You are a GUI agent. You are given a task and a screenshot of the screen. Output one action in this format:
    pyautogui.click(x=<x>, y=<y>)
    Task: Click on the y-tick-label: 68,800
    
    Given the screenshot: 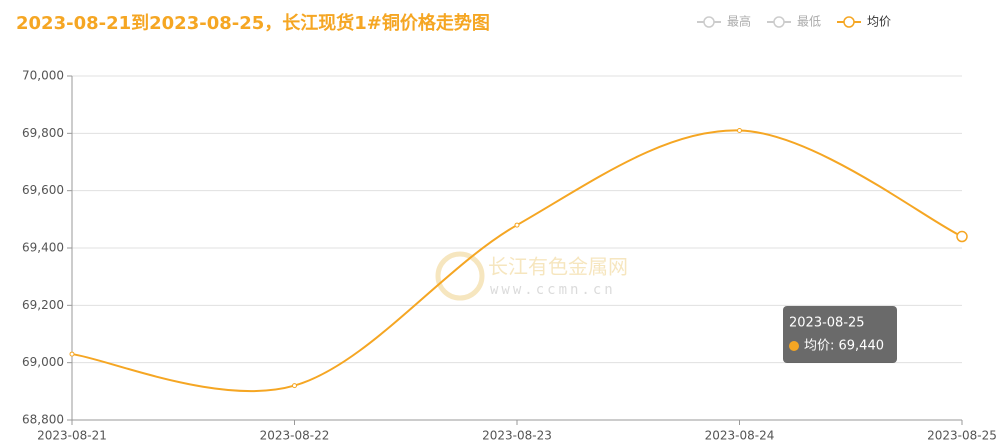 What is the action you would take?
    pyautogui.click(x=43, y=420)
    